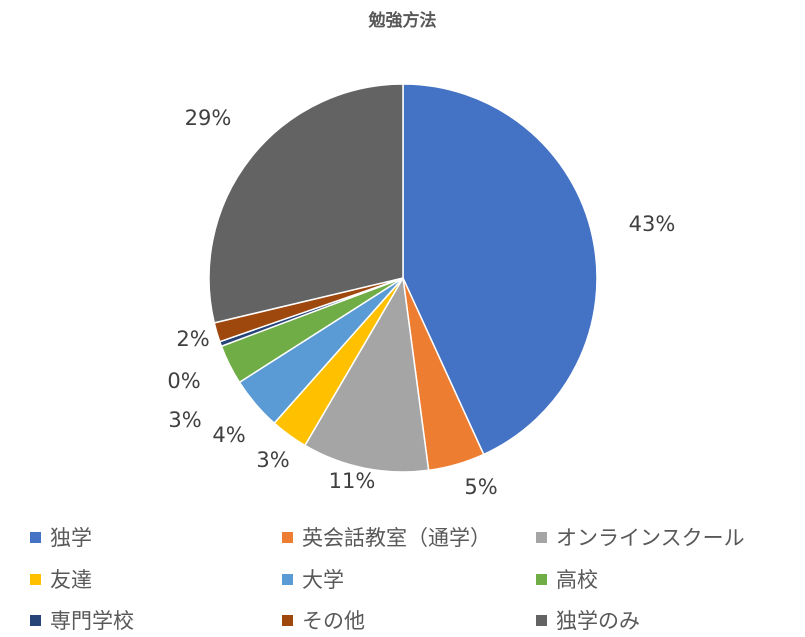 The image size is (805, 637). What do you see at coordinates (598, 621) in the screenshot?
I see `legend-label: 独学のみ` at bounding box center [598, 621].